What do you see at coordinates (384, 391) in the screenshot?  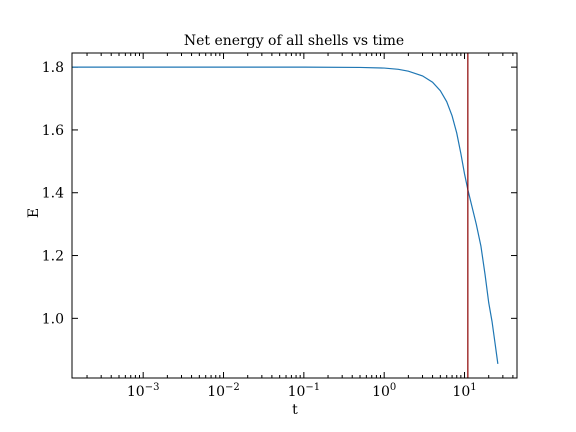 I see `x-tick-label: 10⁰` at bounding box center [384, 391].